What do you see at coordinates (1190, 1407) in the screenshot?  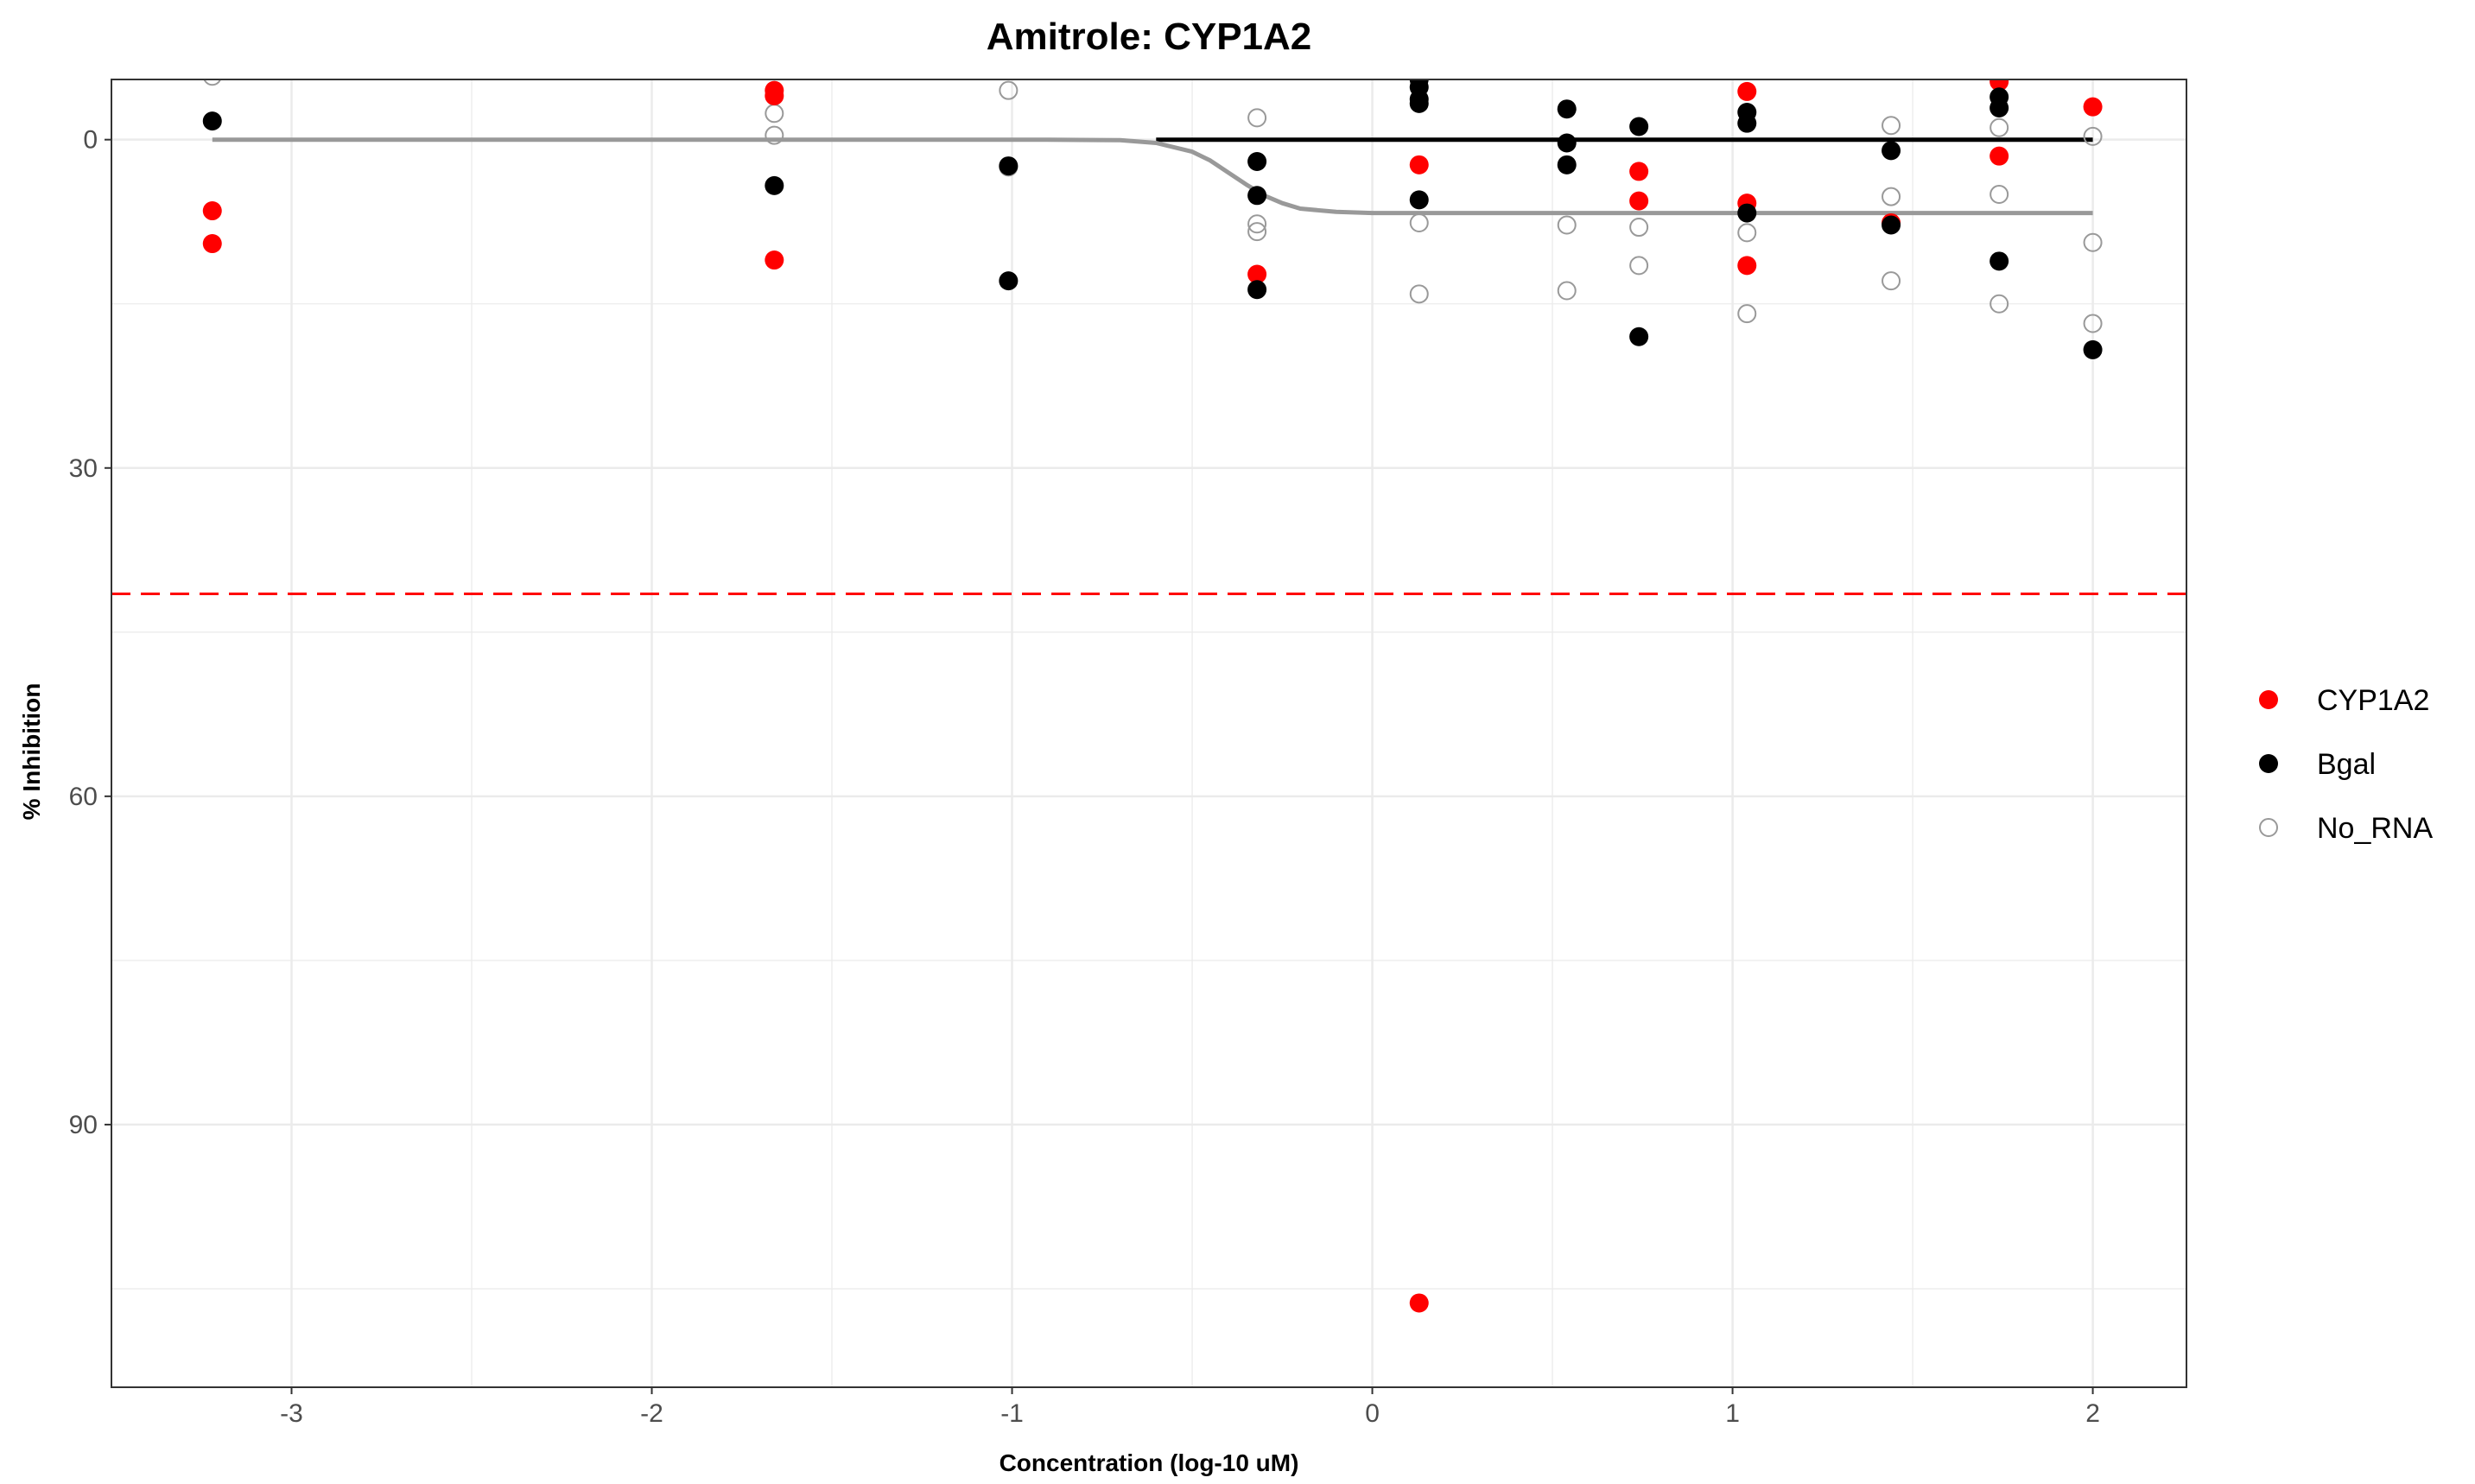 I see `x-axis-ticks: -3 -2 -1 0 1 2` at bounding box center [1190, 1407].